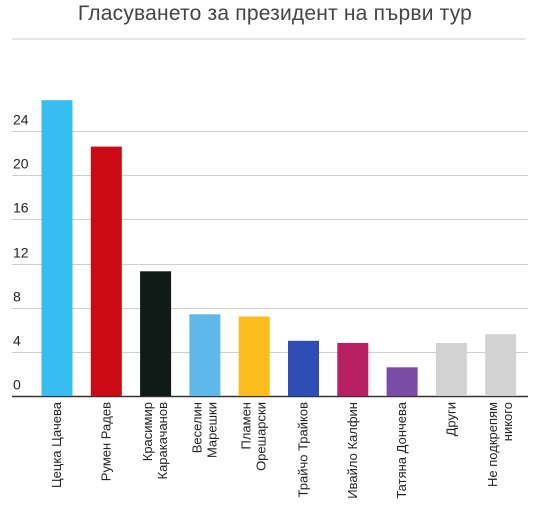 The height and width of the screenshot is (517, 550). What do you see at coordinates (17, 297) in the screenshot?
I see `y-tick-label: 8` at bounding box center [17, 297].